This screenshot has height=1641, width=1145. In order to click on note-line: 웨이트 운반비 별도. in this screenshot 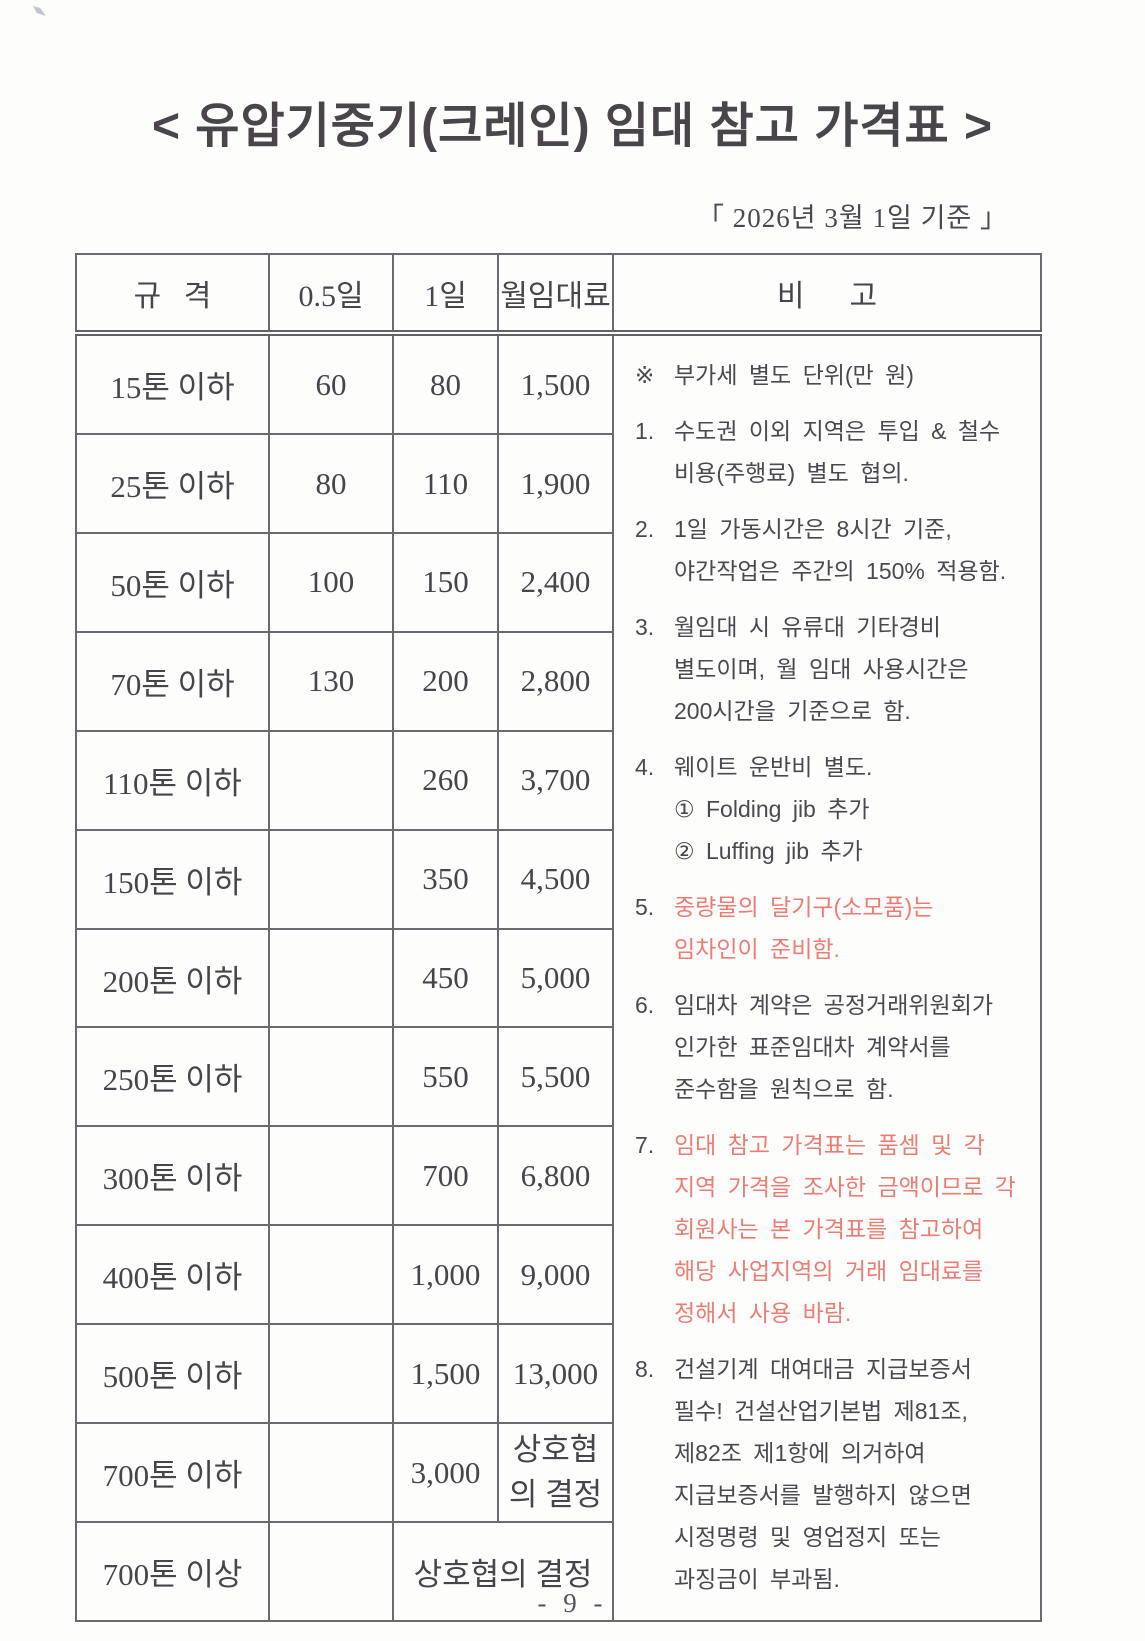, I will do `click(773, 767)`.